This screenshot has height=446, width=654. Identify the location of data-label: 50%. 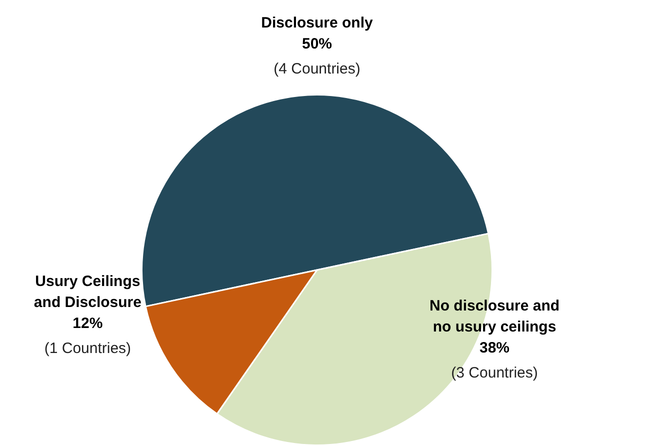
(317, 43).